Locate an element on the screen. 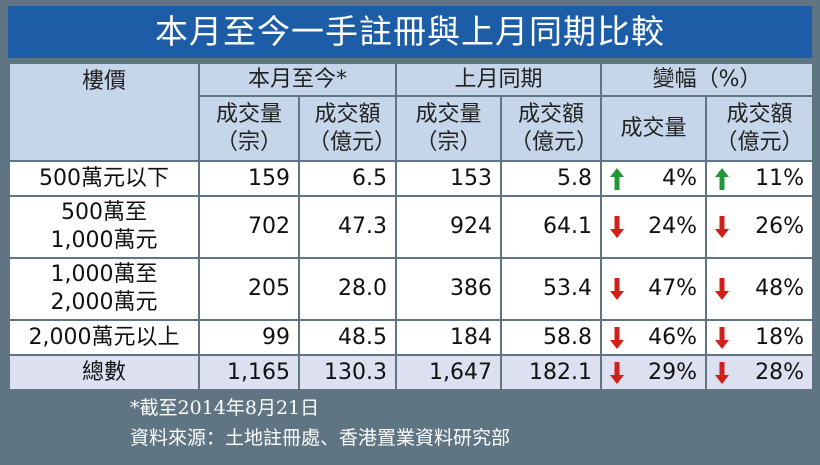  cell: 28.0 is located at coordinates (347, 289).